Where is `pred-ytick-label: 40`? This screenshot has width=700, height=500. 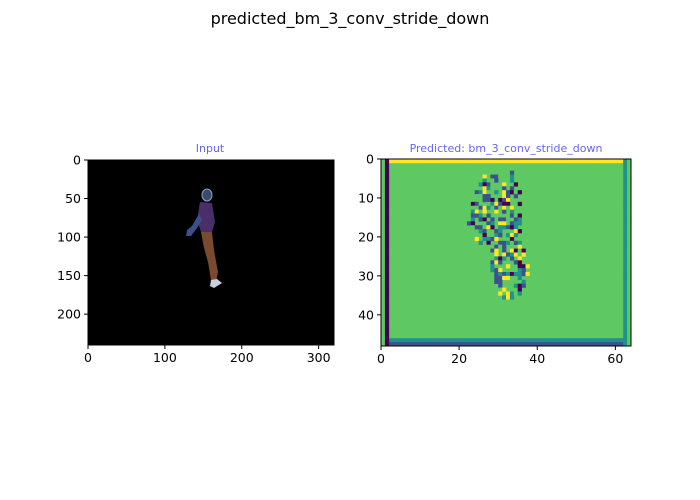 pred-ytick-label: 40 is located at coordinates (366, 314).